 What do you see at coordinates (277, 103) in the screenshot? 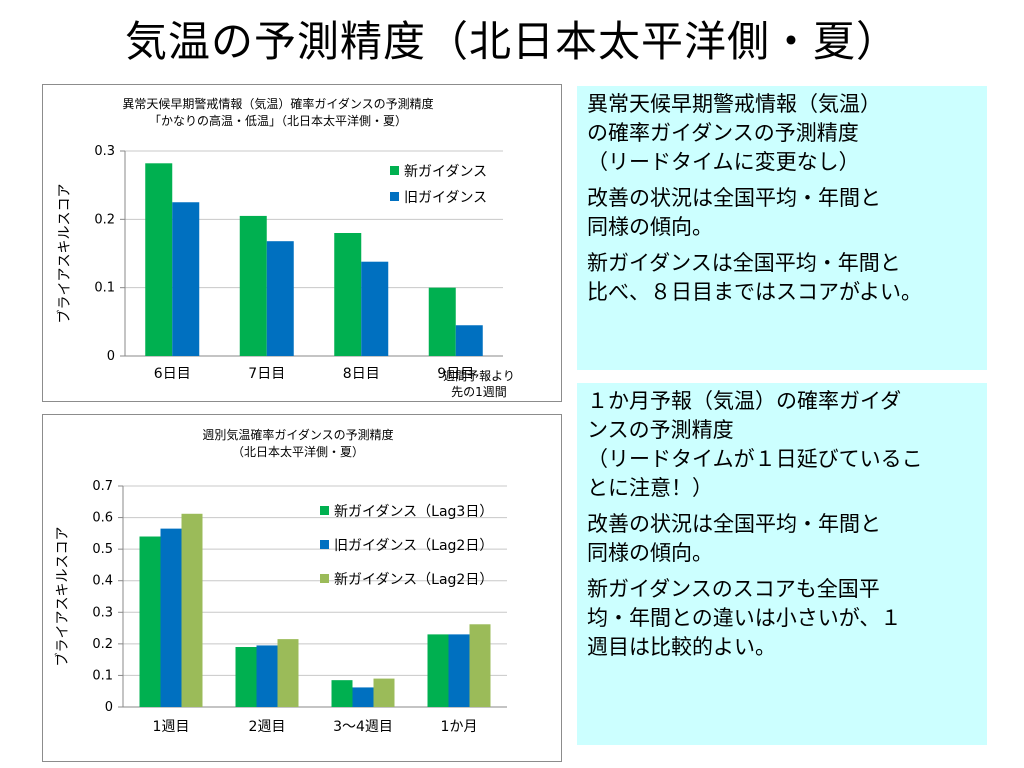
I see `chart-title: 異常天候早期警戒情報（気温）確率ガイダンスの予測精度` at bounding box center [277, 103].